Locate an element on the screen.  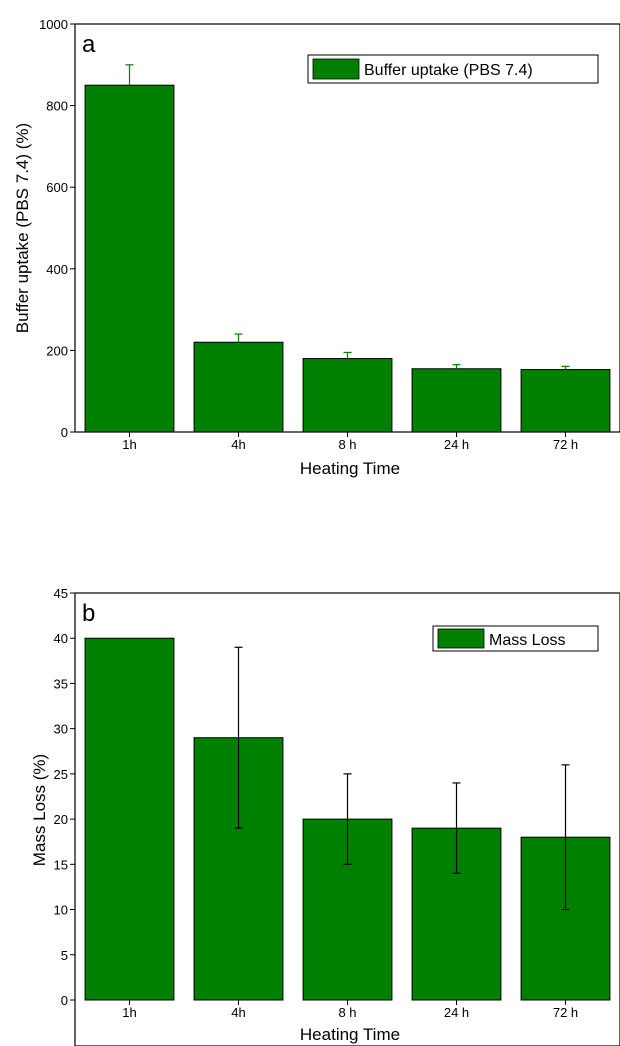
y-tick-label: 45 is located at coordinates (61, 593).